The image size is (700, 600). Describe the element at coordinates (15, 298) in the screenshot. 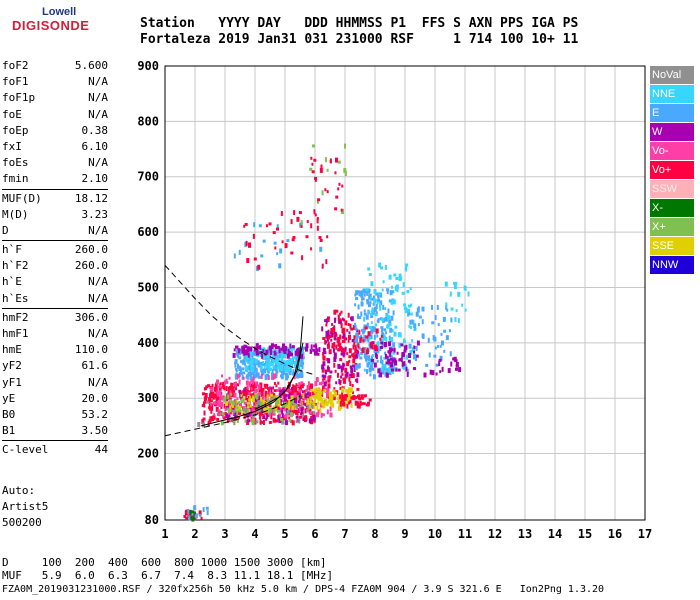

I see `param-name: h`Es` at that location.